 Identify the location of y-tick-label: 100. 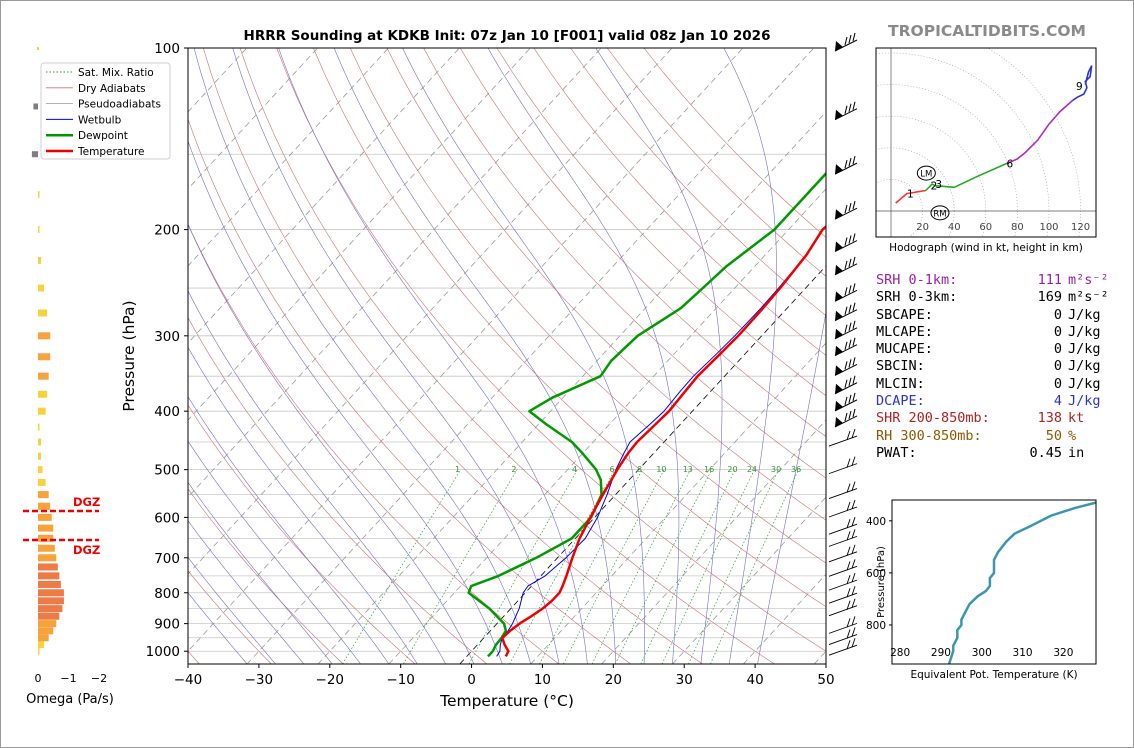
(167, 49).